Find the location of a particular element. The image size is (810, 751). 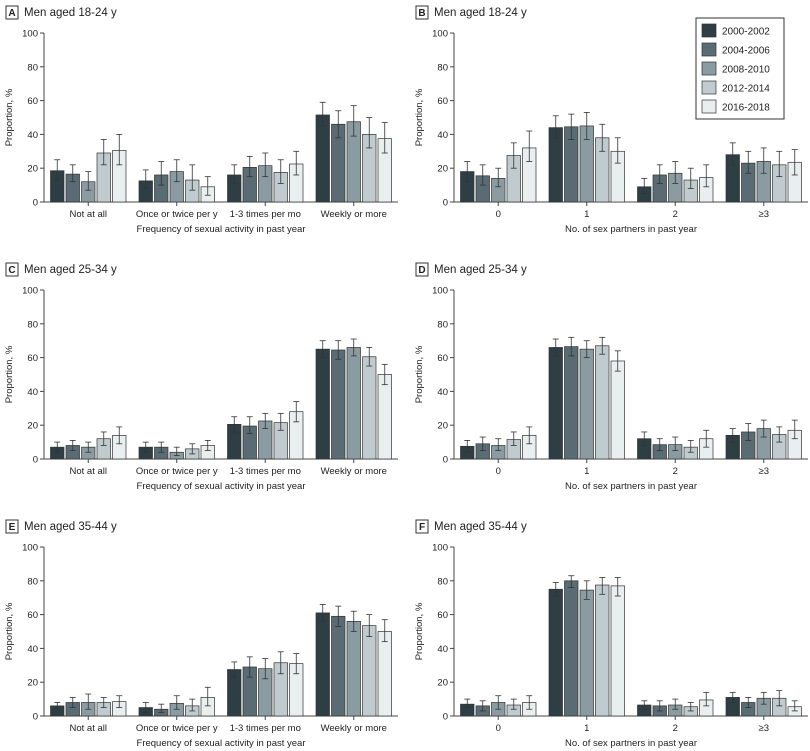

legend-label: 2008-2010 is located at coordinates (746, 70).